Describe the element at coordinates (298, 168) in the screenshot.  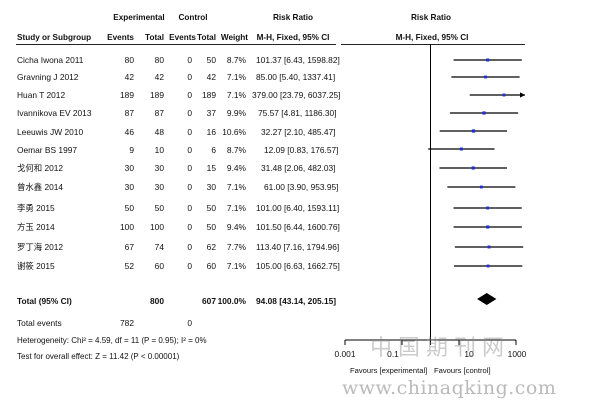
I see `risk-ratio-ci: 31.48 [2.06, 482.03]` at that location.